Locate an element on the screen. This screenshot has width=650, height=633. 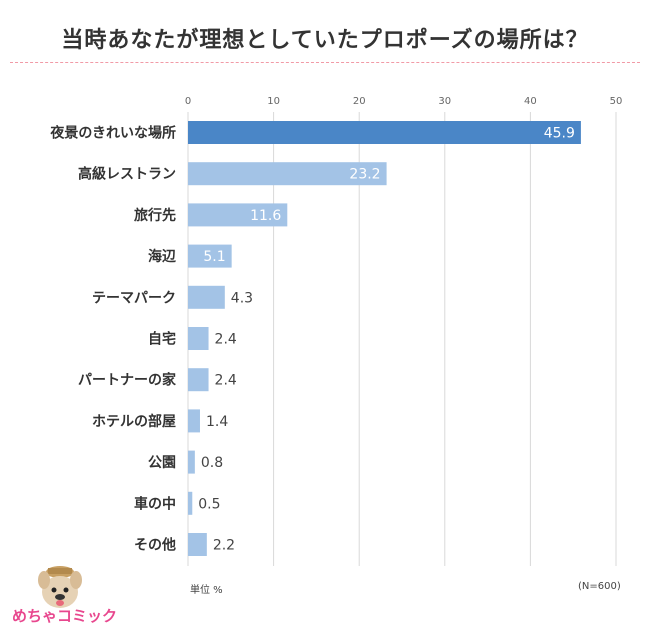
category-label: 公園 is located at coordinates (162, 463).